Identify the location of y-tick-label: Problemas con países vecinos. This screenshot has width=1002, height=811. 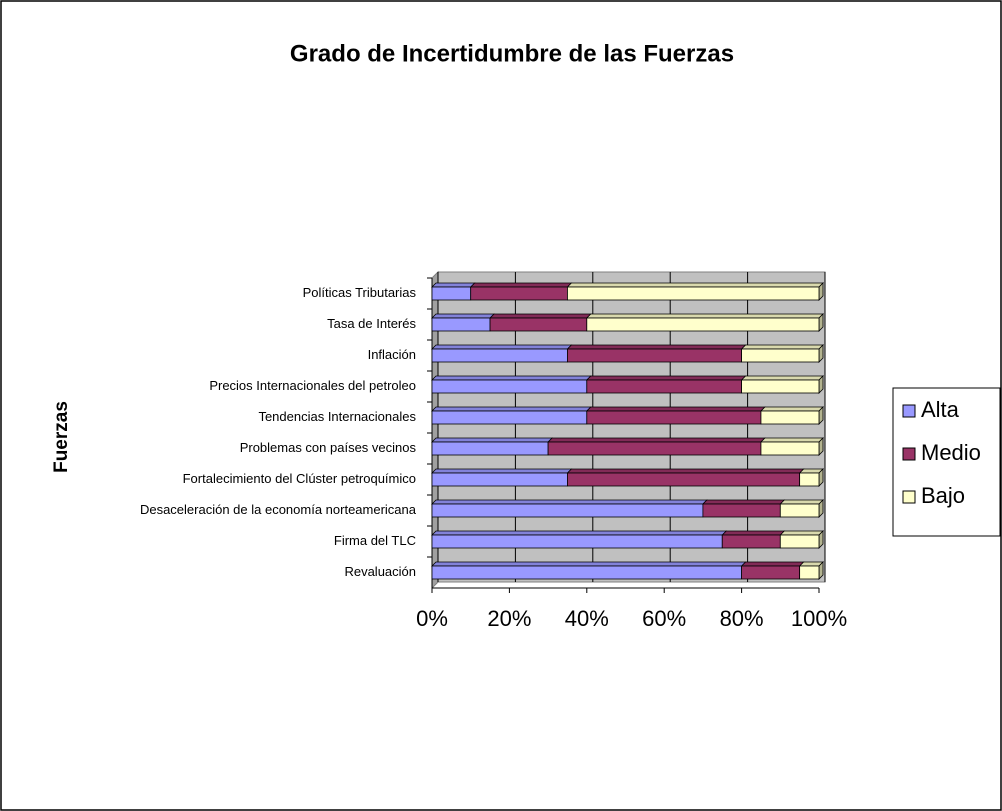
(328, 447).